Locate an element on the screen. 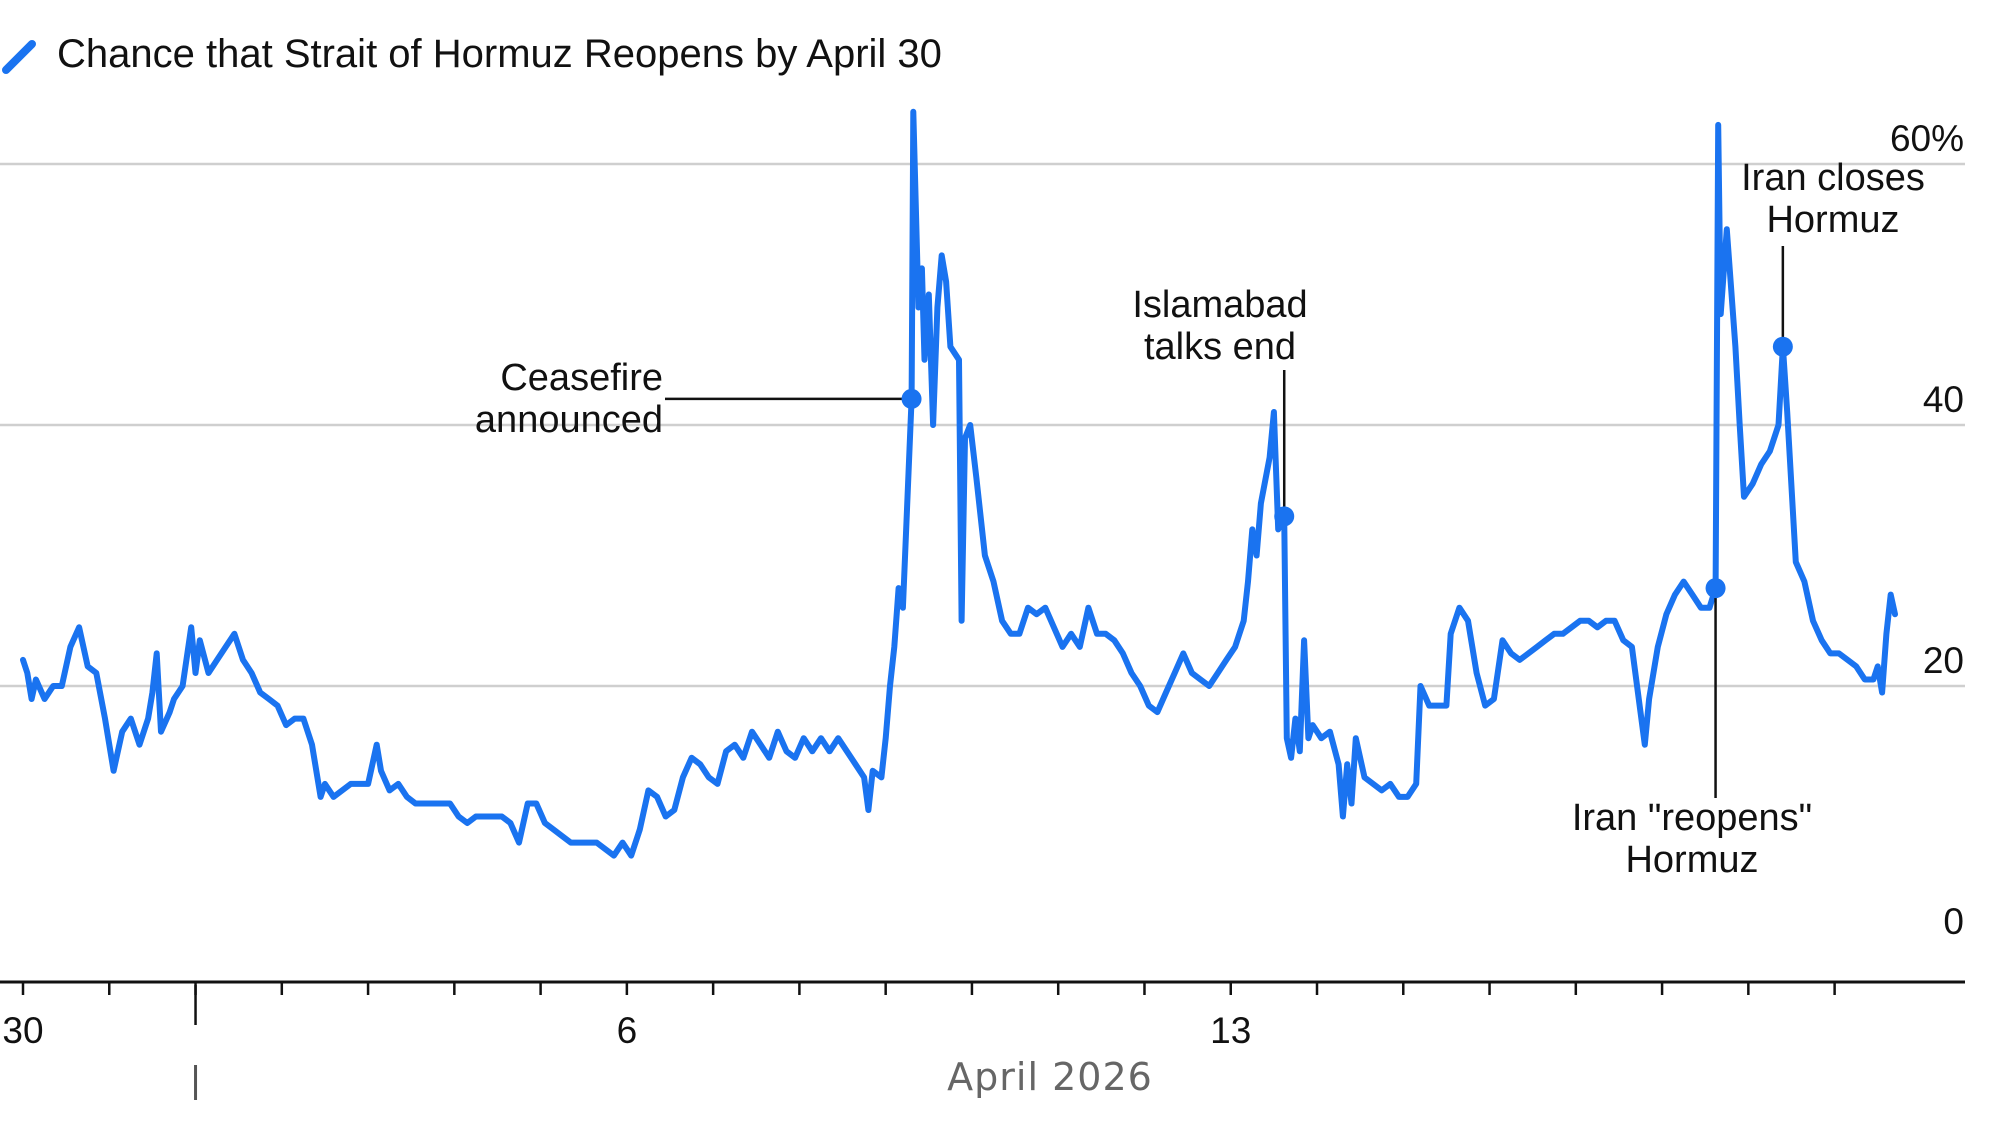 The width and height of the screenshot is (2000, 1125). annotation-marker-reopens is located at coordinates (1715, 588).